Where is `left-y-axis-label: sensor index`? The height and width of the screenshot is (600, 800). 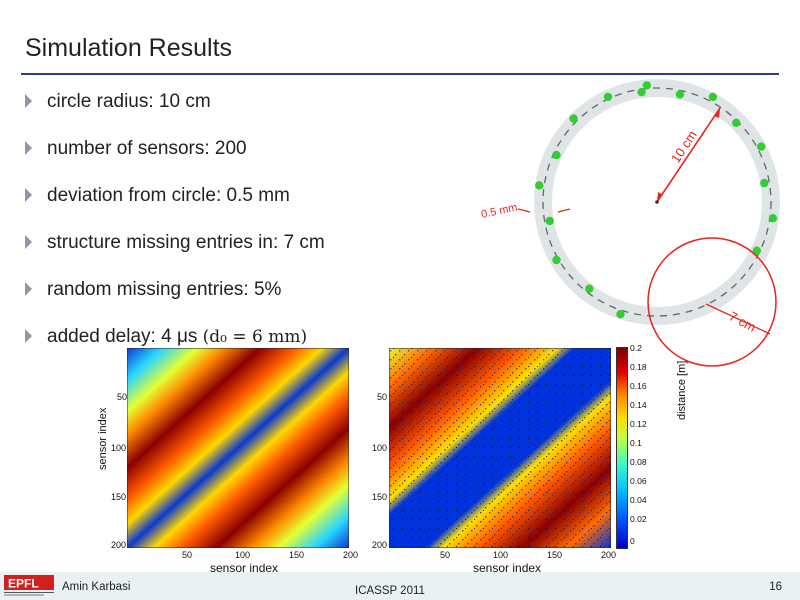 left-y-axis-label: sensor index is located at coordinates (103, 438).